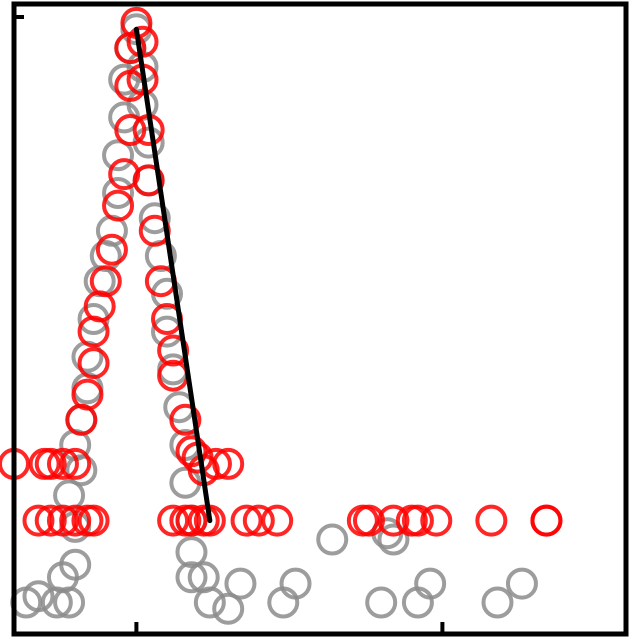 The image size is (640, 640). I want to click on fit-line, so click(173, 275).